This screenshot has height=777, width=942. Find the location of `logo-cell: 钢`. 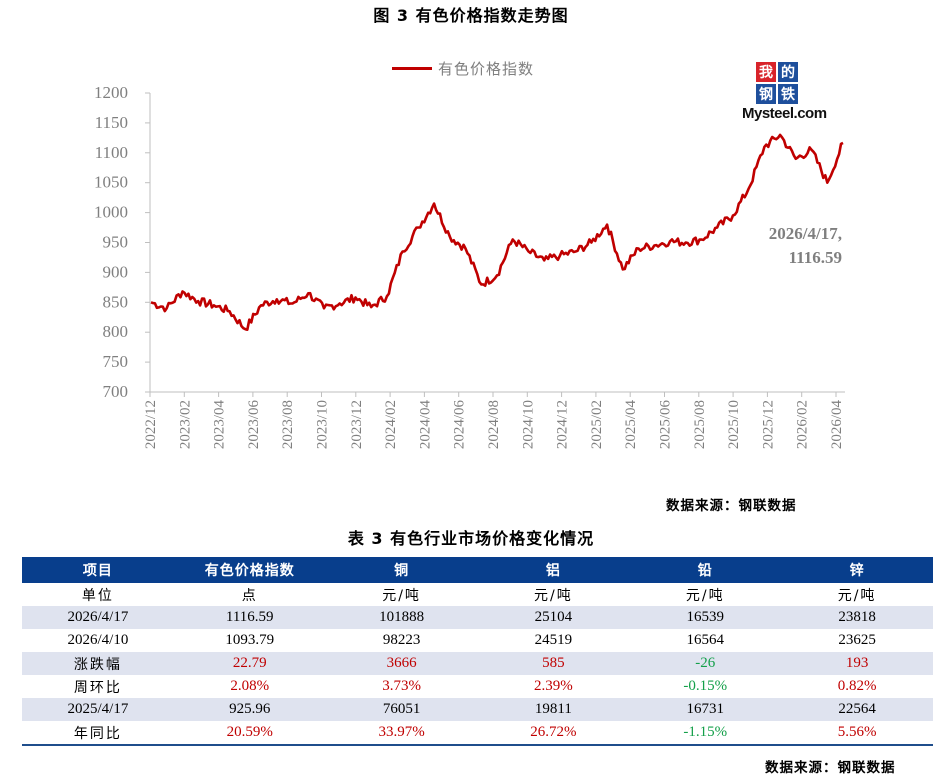

logo-cell: 钢 is located at coordinates (766, 94).